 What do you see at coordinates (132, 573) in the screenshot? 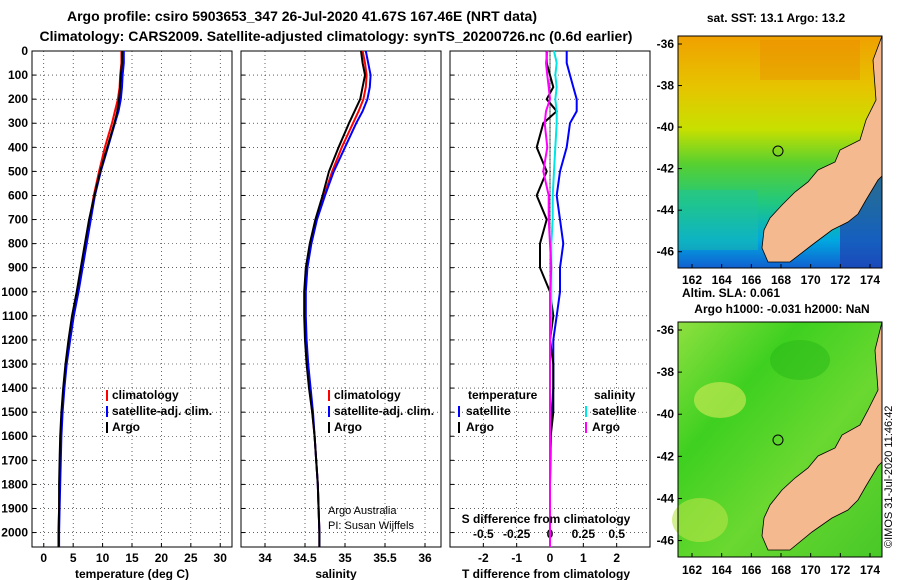
I see `temperature-axis-label: temperature (deg C)` at bounding box center [132, 573].